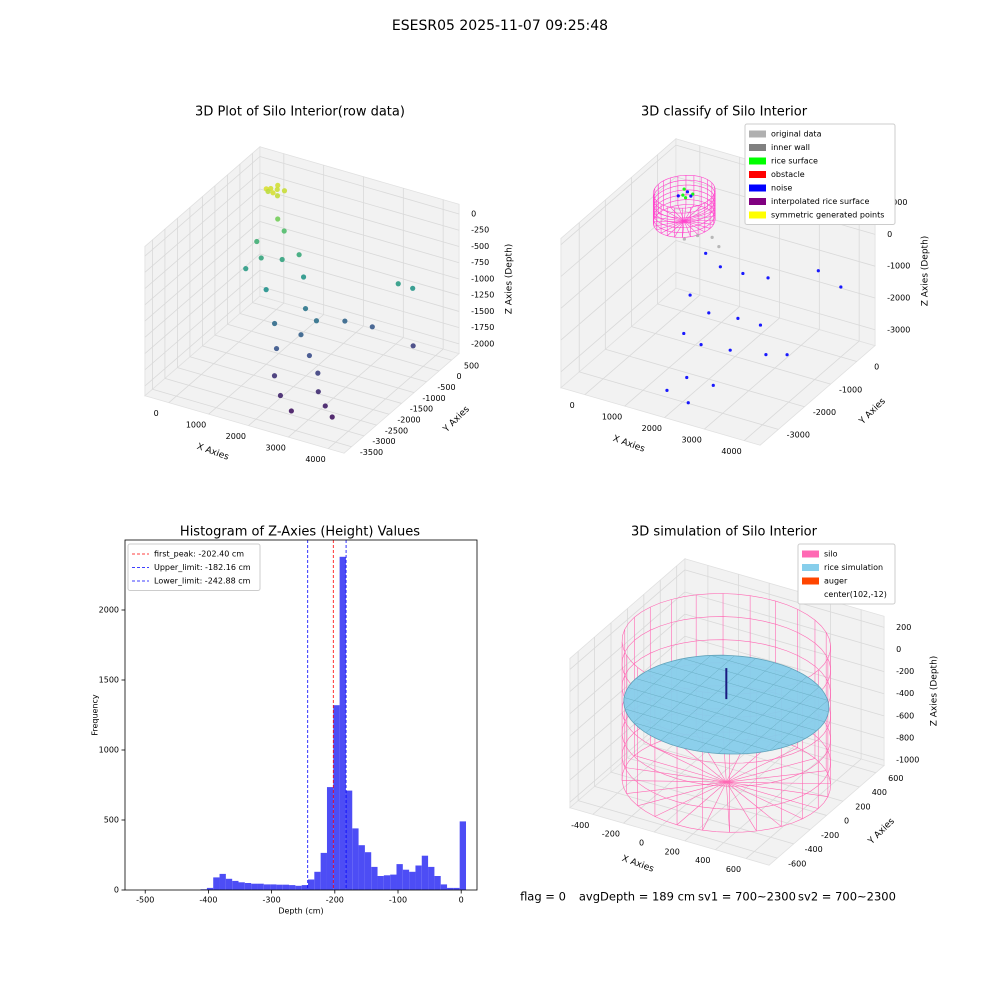  Describe the element at coordinates (733, 869) in the screenshot. I see `x-tick-label: 600` at that location.